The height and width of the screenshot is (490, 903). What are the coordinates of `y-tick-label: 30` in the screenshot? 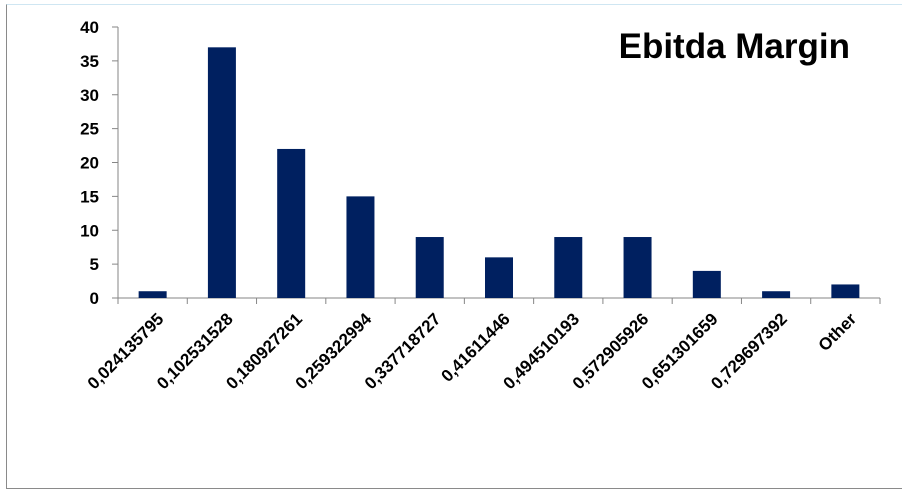 It's located at (89, 95).